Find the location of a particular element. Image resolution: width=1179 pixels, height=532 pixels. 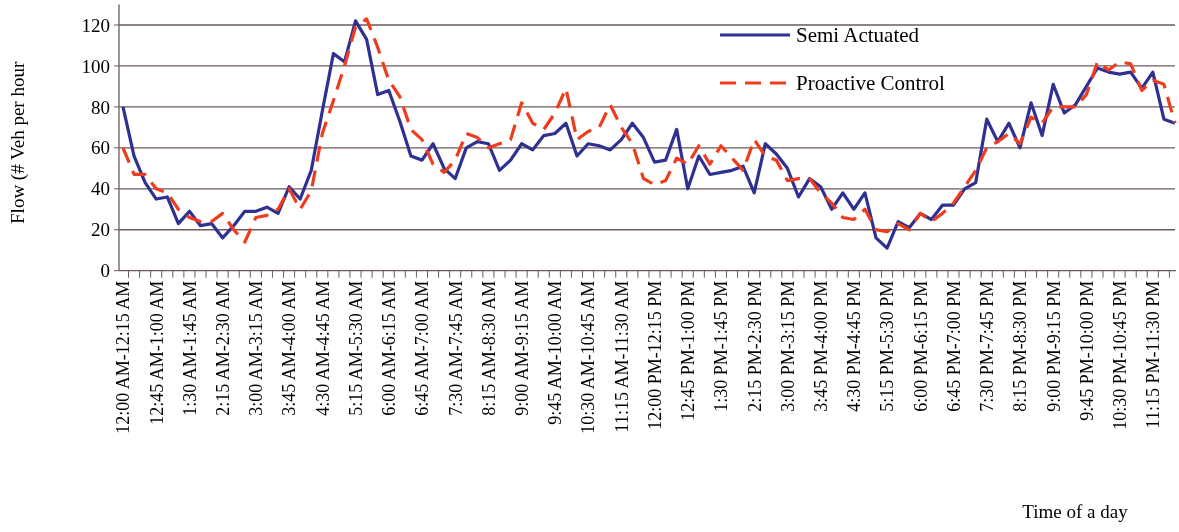

x-tick-label: 12:45 AM-1:00 AM is located at coordinates (156, 352).